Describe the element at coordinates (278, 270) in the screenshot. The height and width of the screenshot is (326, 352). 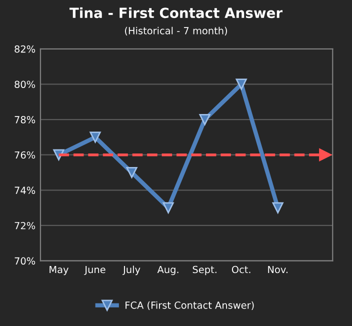
I see `x-tick-label: Nov.` at that location.